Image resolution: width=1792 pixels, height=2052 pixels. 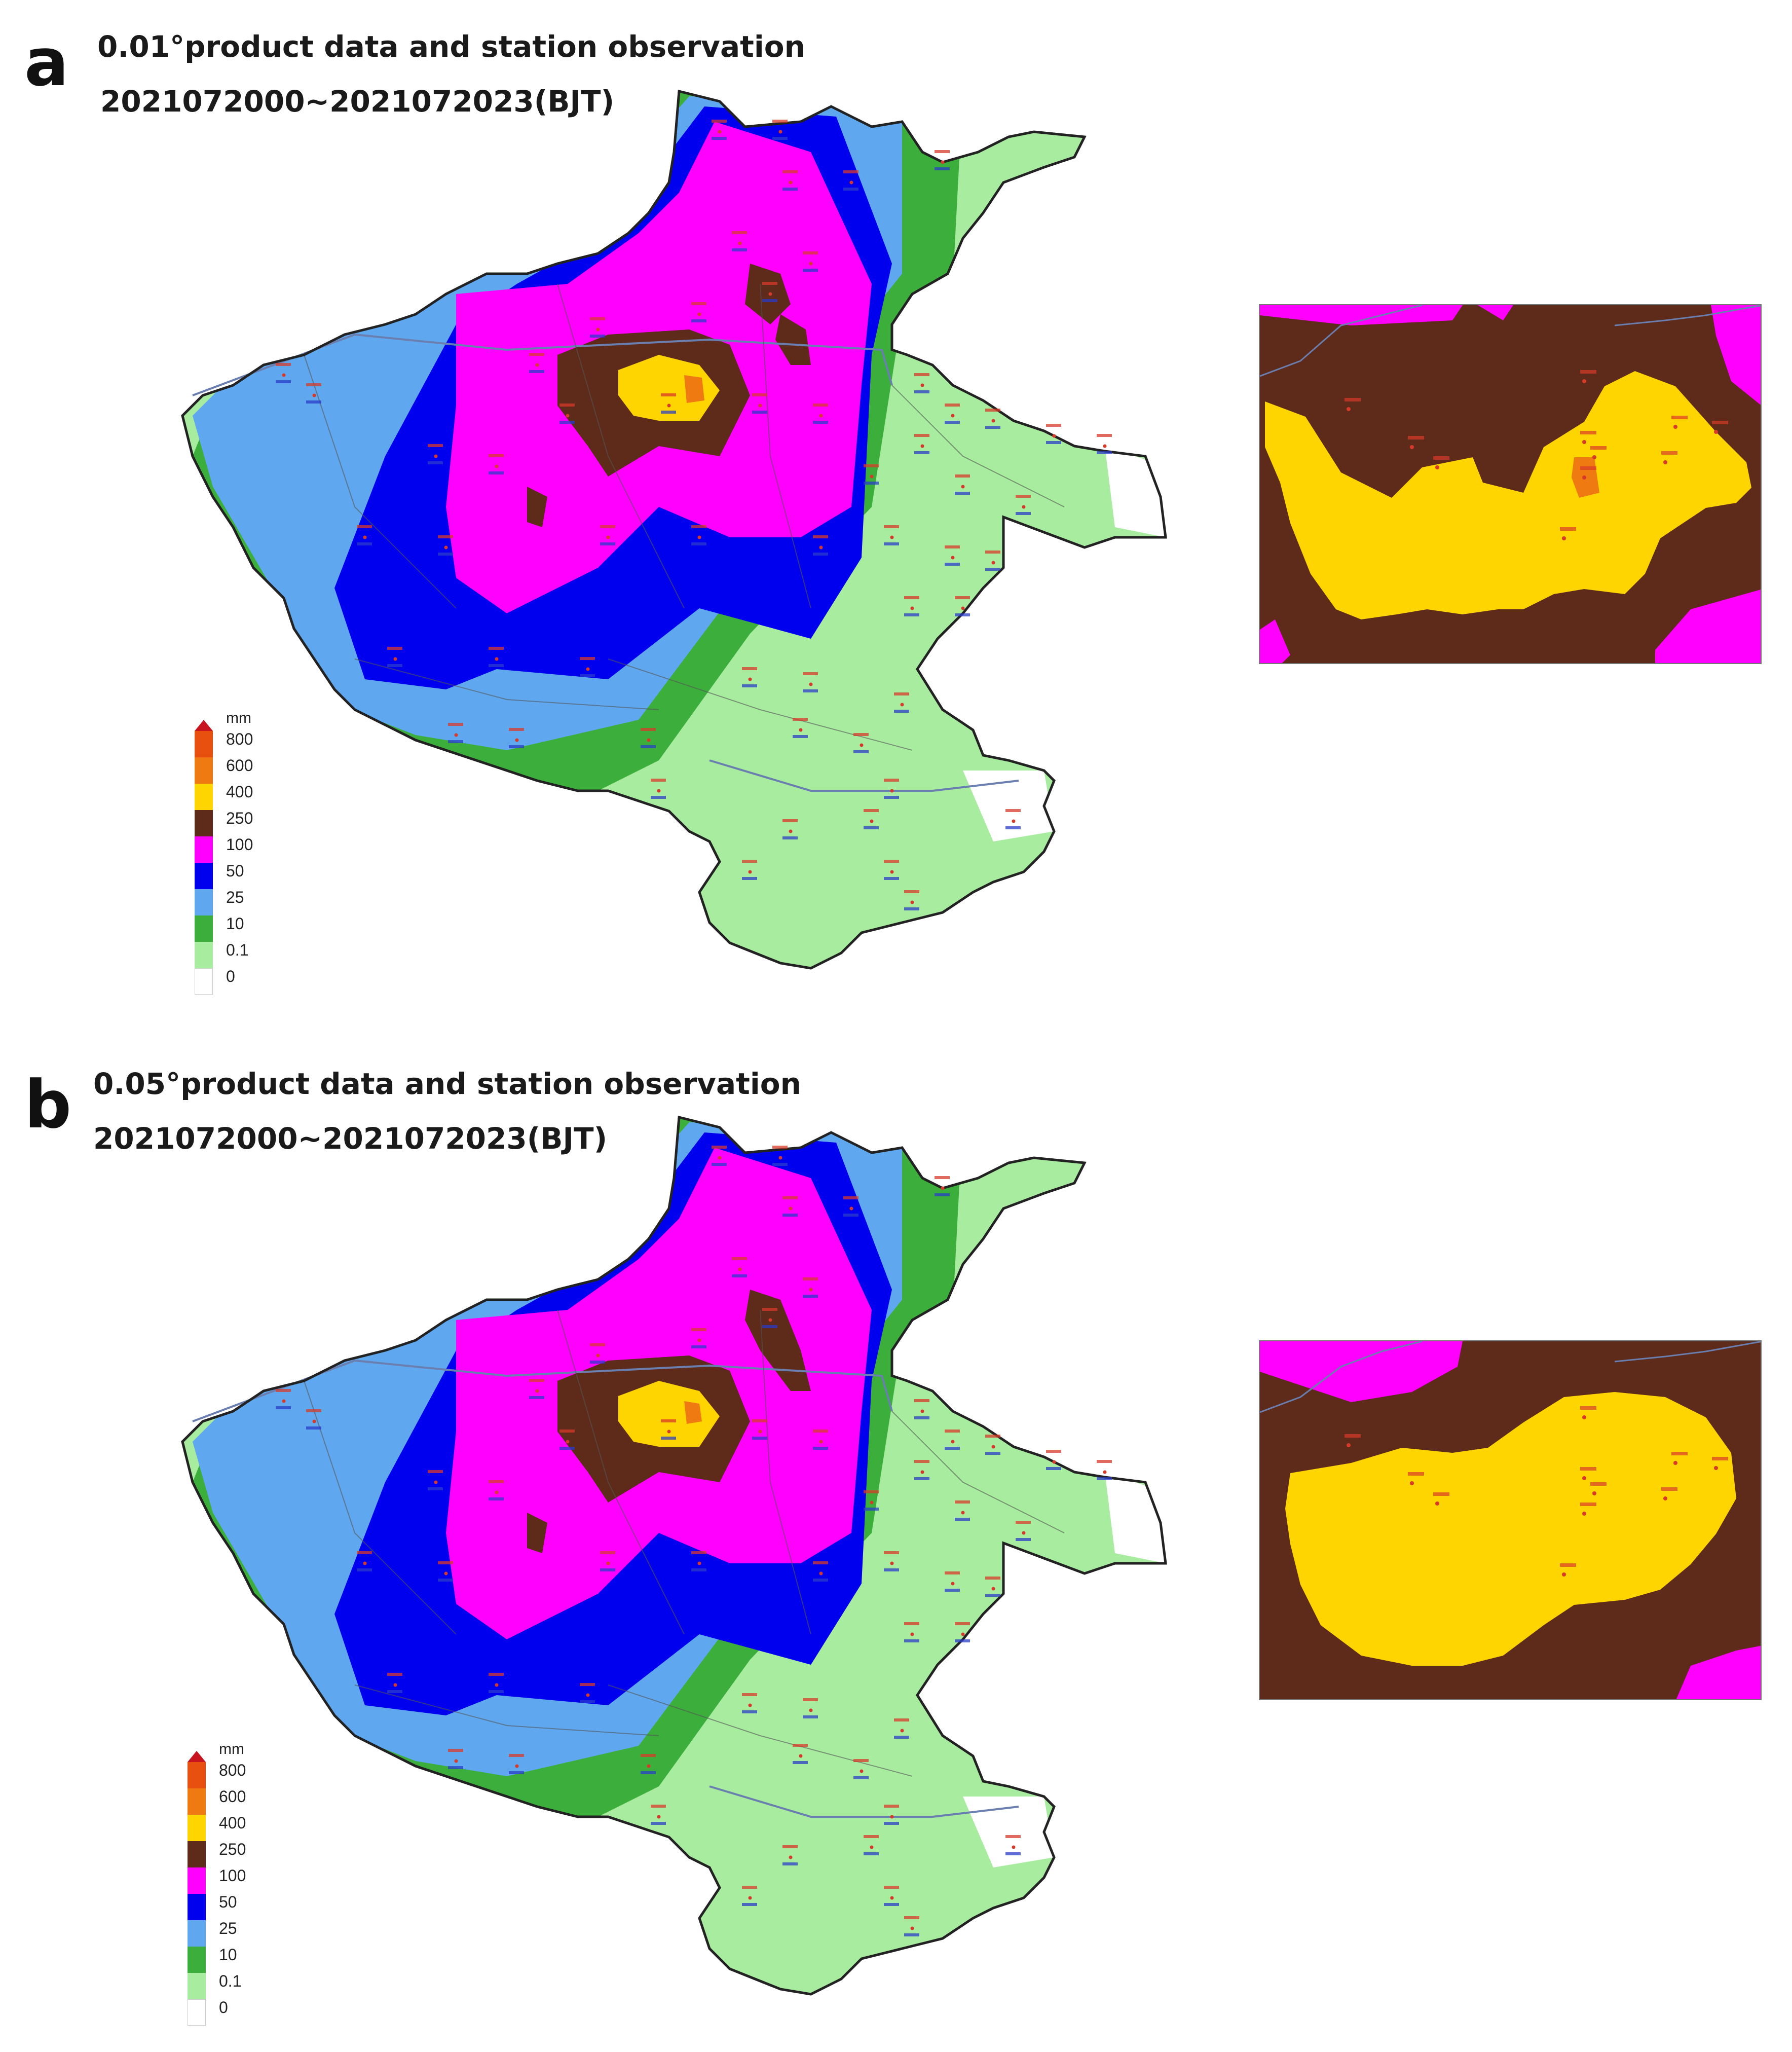 What do you see at coordinates (223, 2007) in the screenshot?
I see `legend-label-0: 0` at bounding box center [223, 2007].